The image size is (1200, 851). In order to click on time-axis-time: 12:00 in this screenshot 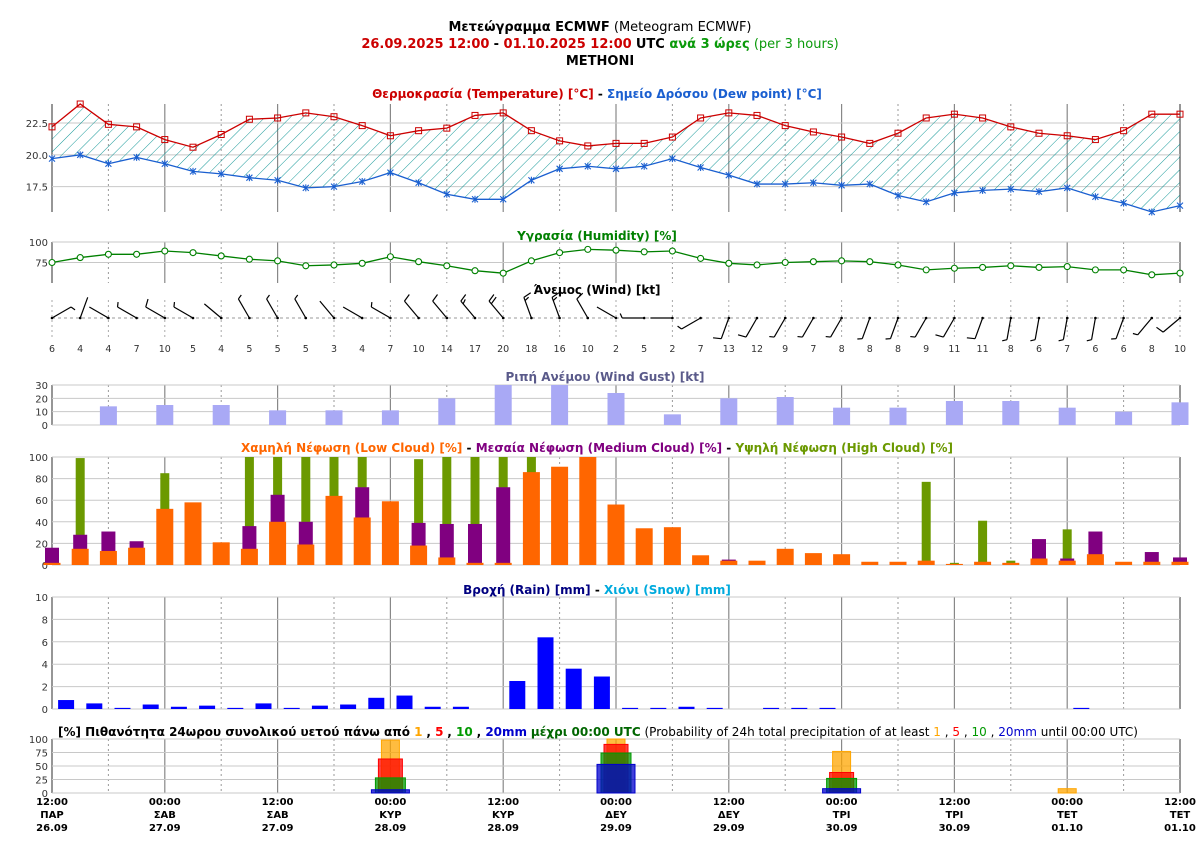, I will do `click(52, 802)`.